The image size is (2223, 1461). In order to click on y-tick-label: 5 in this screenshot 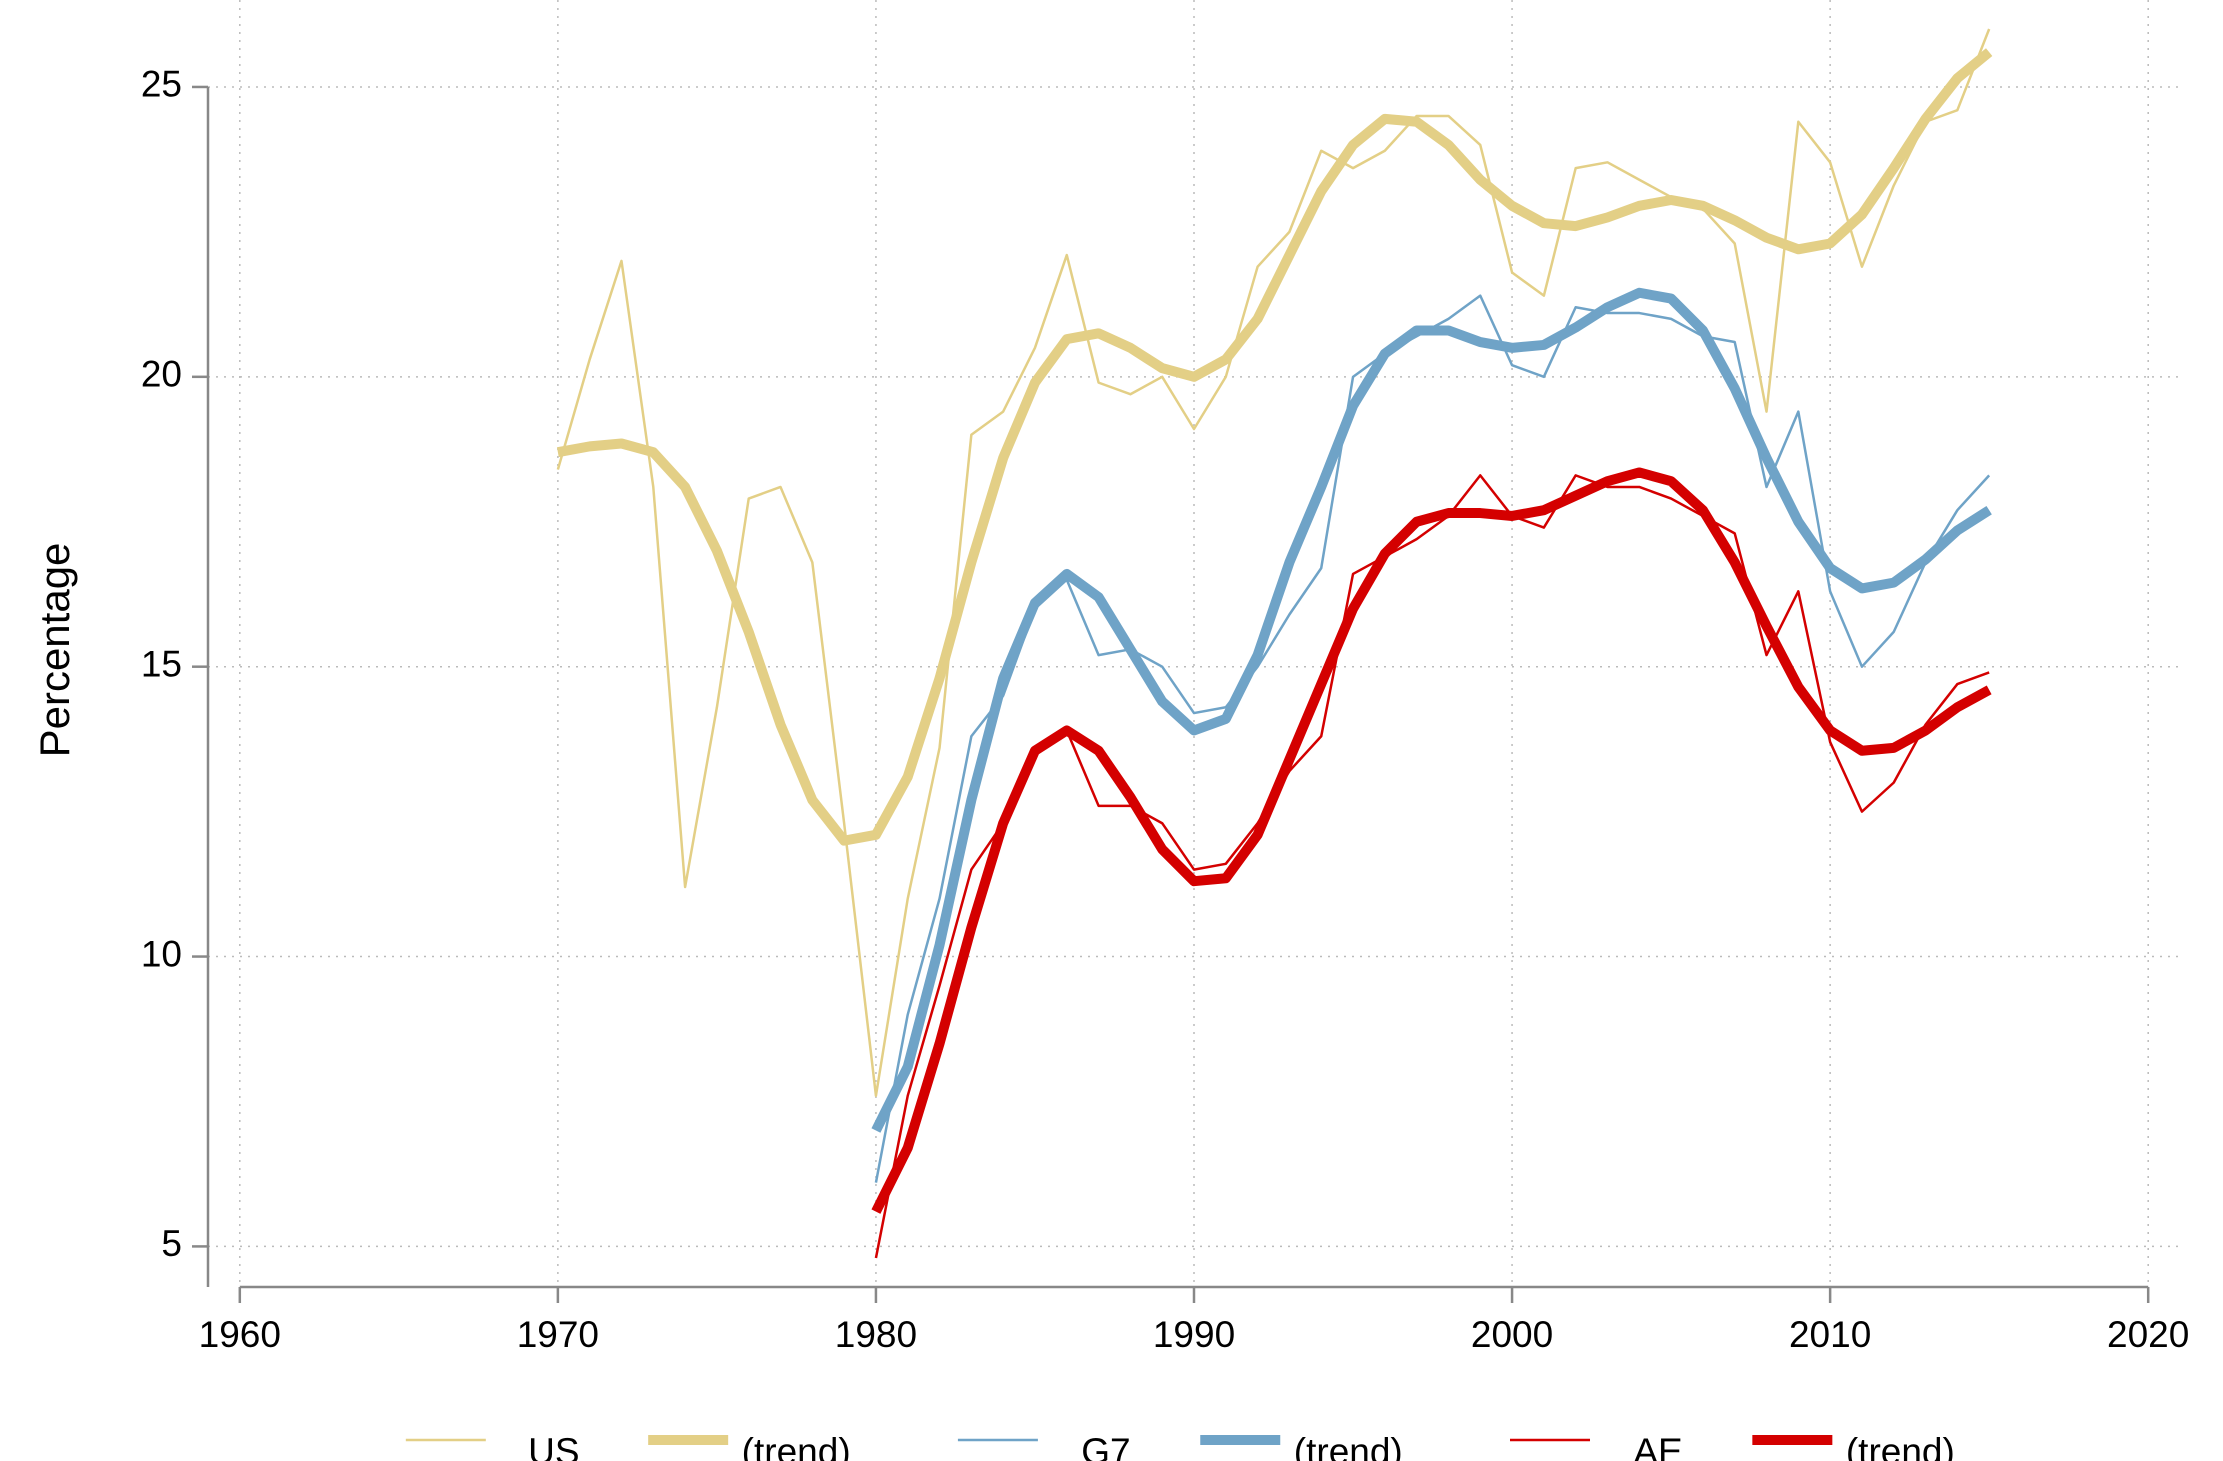, I will do `click(171, 1243)`.